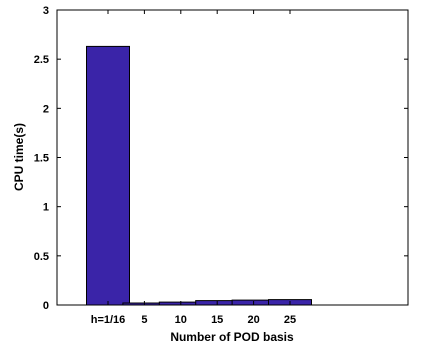  What do you see at coordinates (46, 109) in the screenshot?
I see `y-tick-label: 2` at bounding box center [46, 109].